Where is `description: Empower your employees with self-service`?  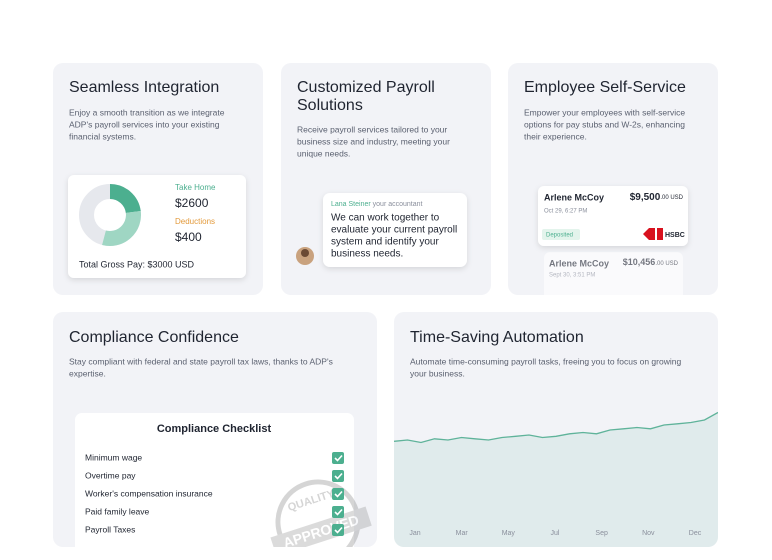 description: Empower your employees with self-service is located at coordinates (604, 112).